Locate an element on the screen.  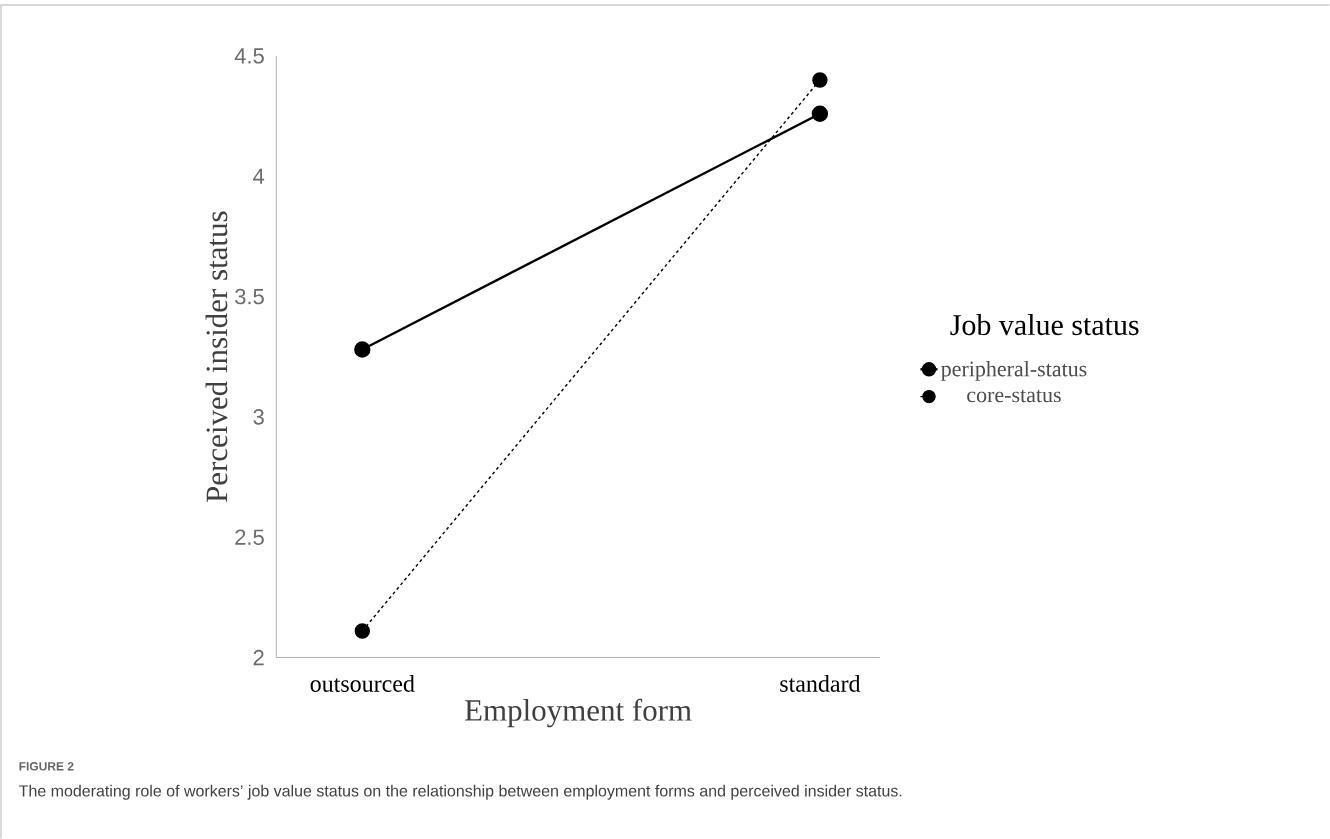
legend-title: Job value status is located at coordinates (1044, 325).